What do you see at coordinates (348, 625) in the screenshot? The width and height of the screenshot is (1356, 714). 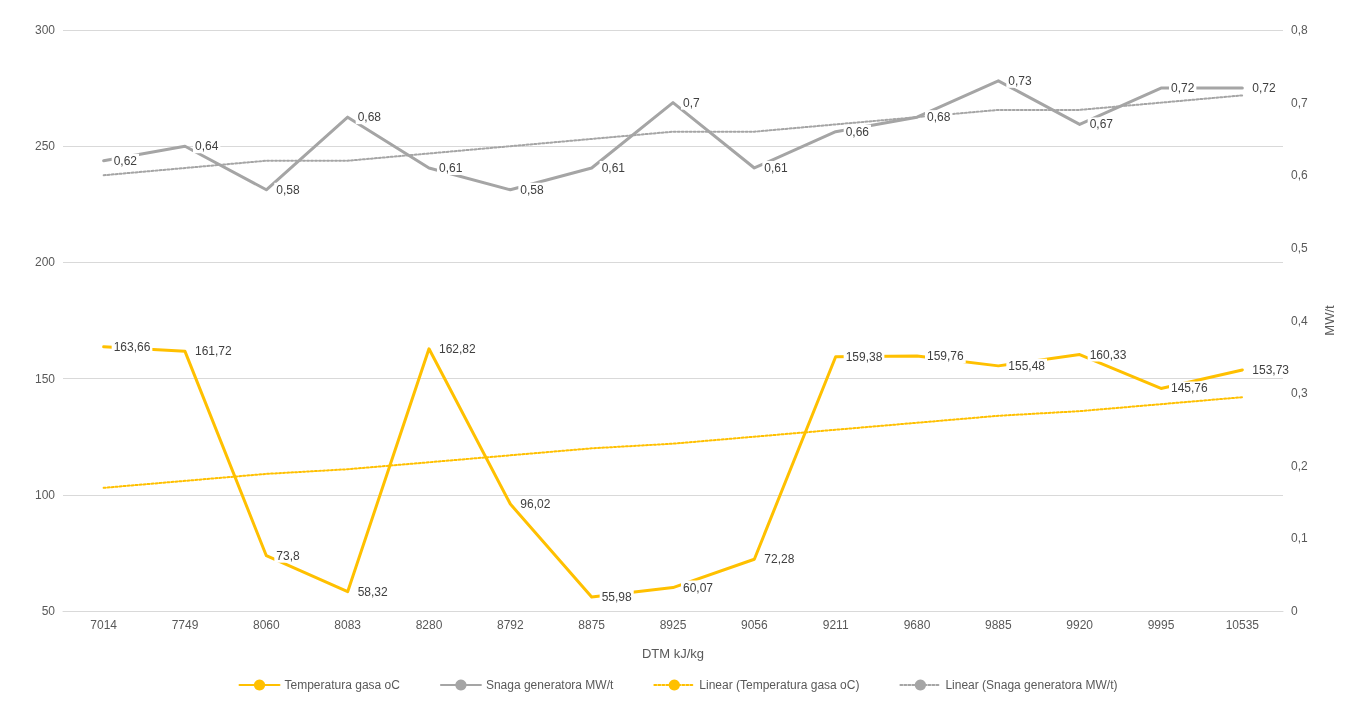 I see `x-tick-label: 8083` at bounding box center [348, 625].